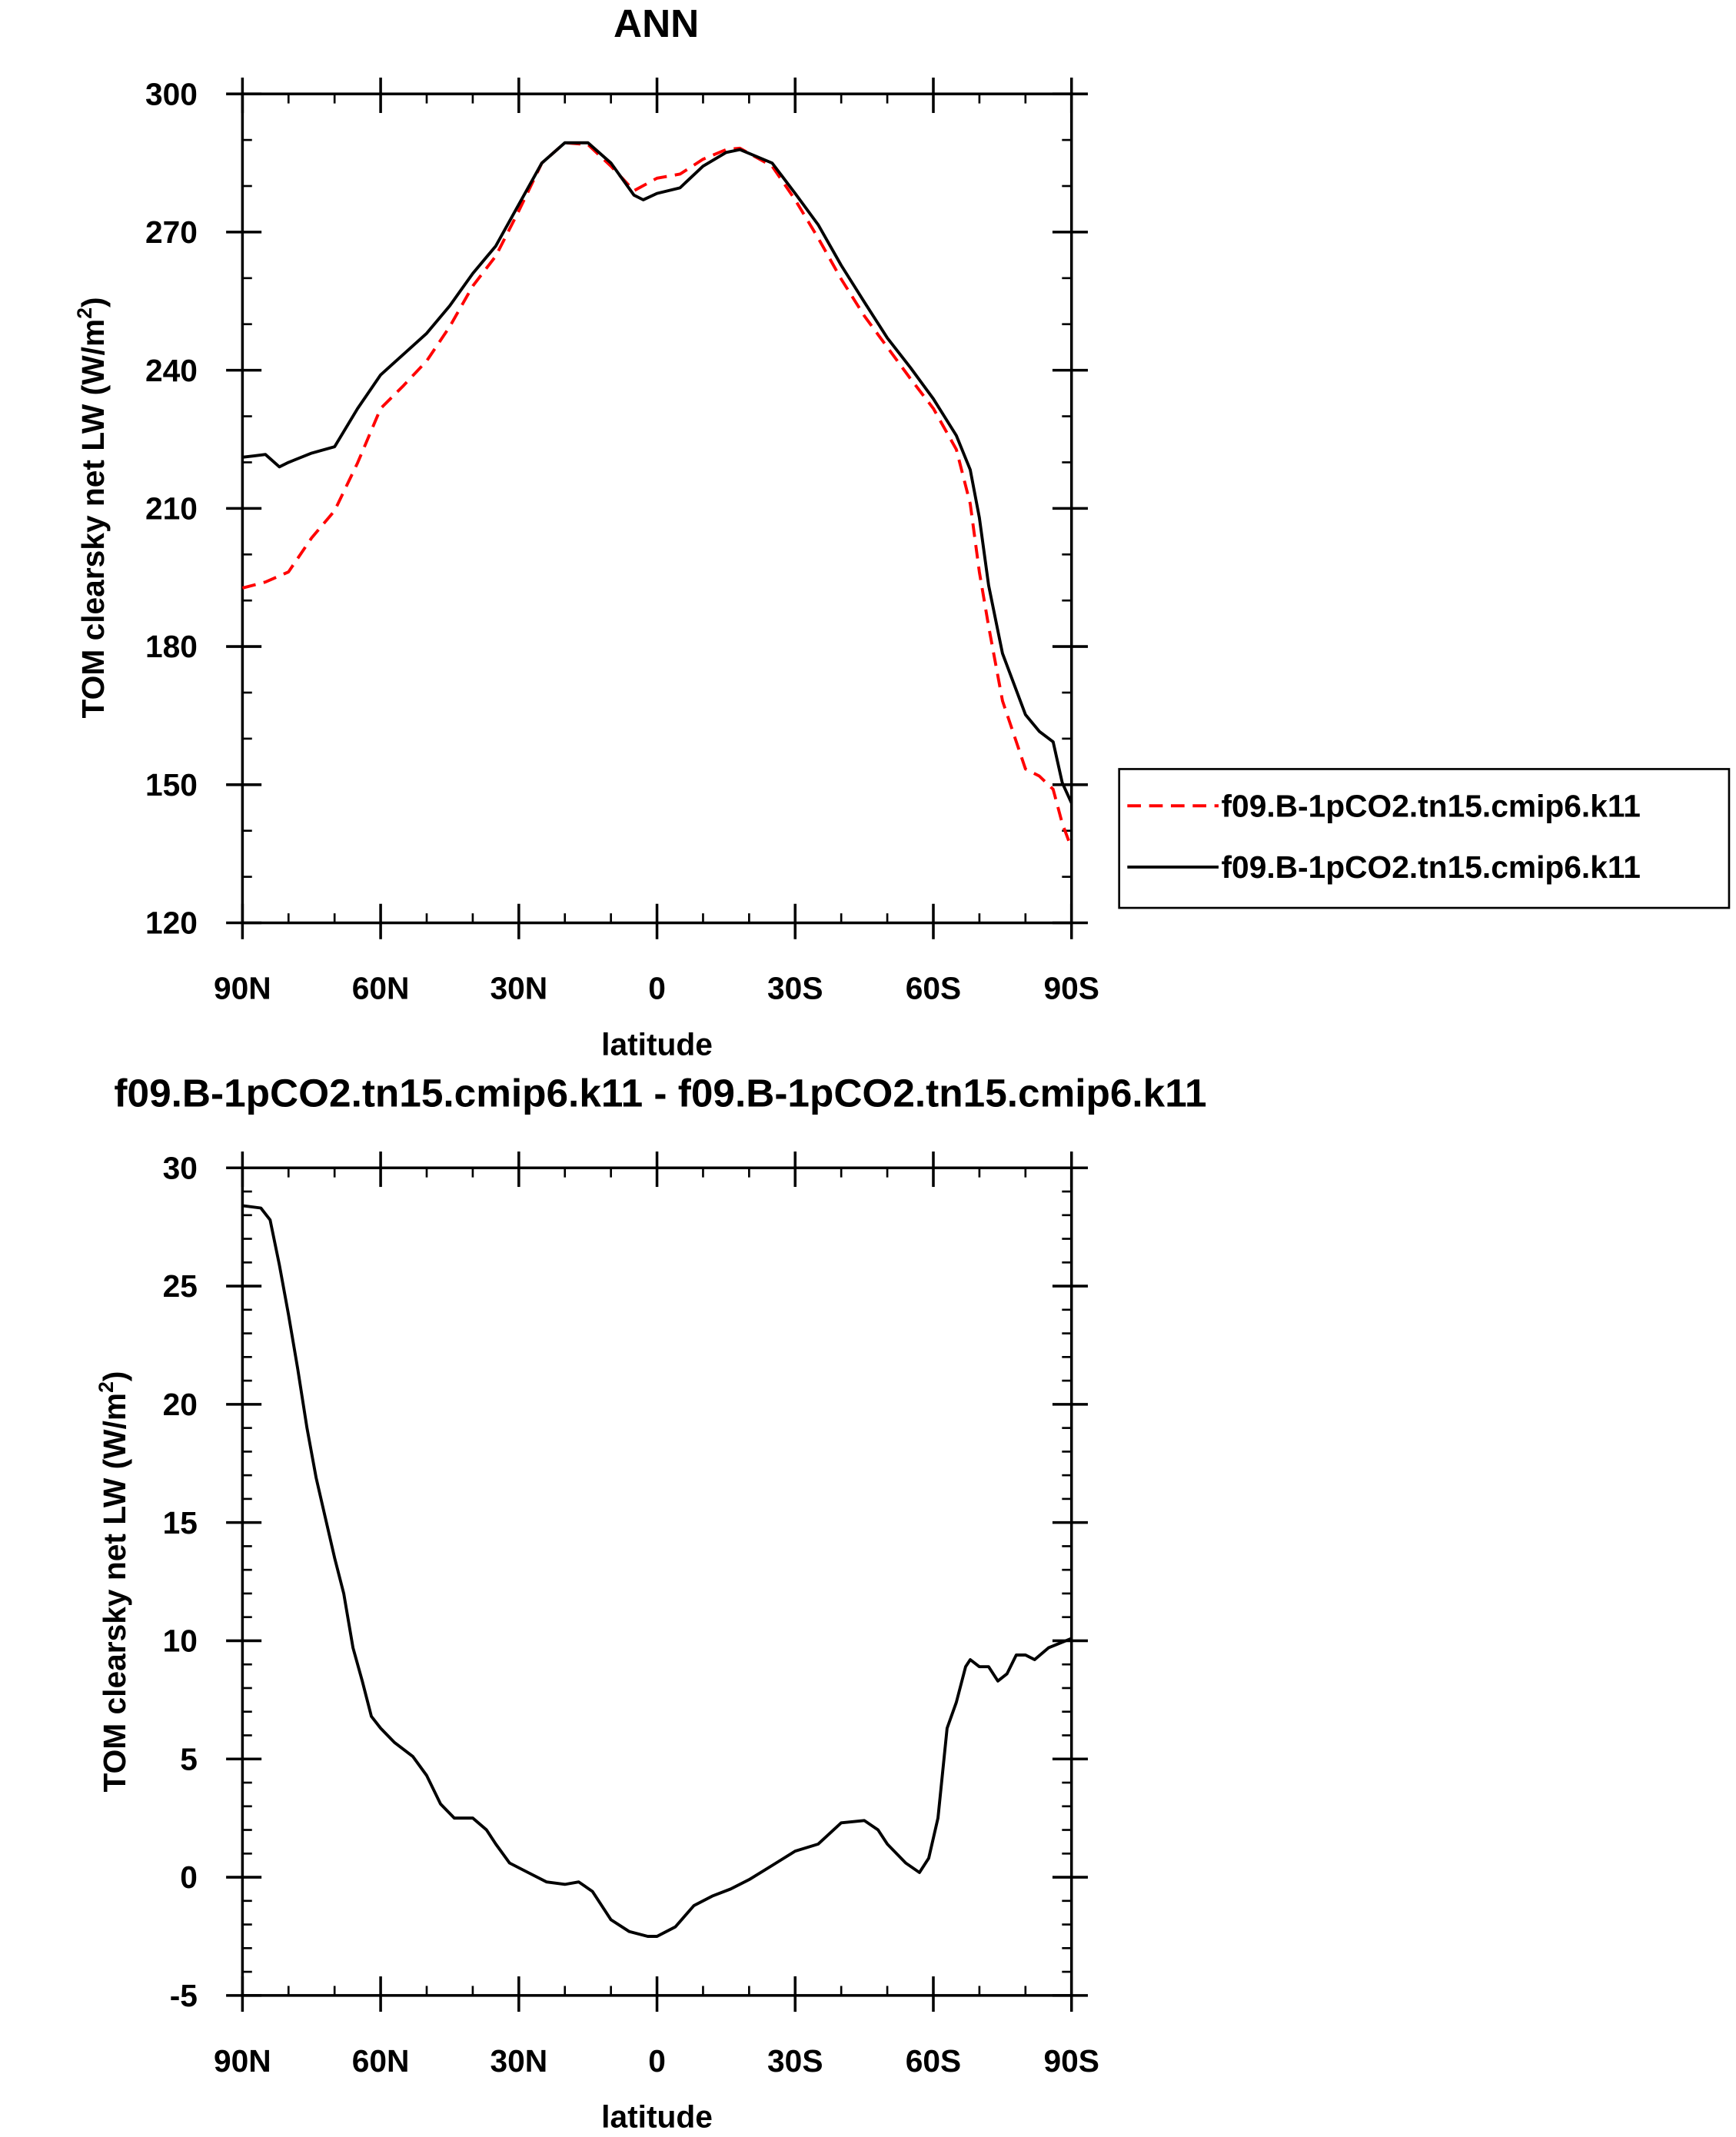 The image size is (1736, 2137). Describe the element at coordinates (180, 1167) in the screenshot. I see `y-tick-label: 30` at that location.